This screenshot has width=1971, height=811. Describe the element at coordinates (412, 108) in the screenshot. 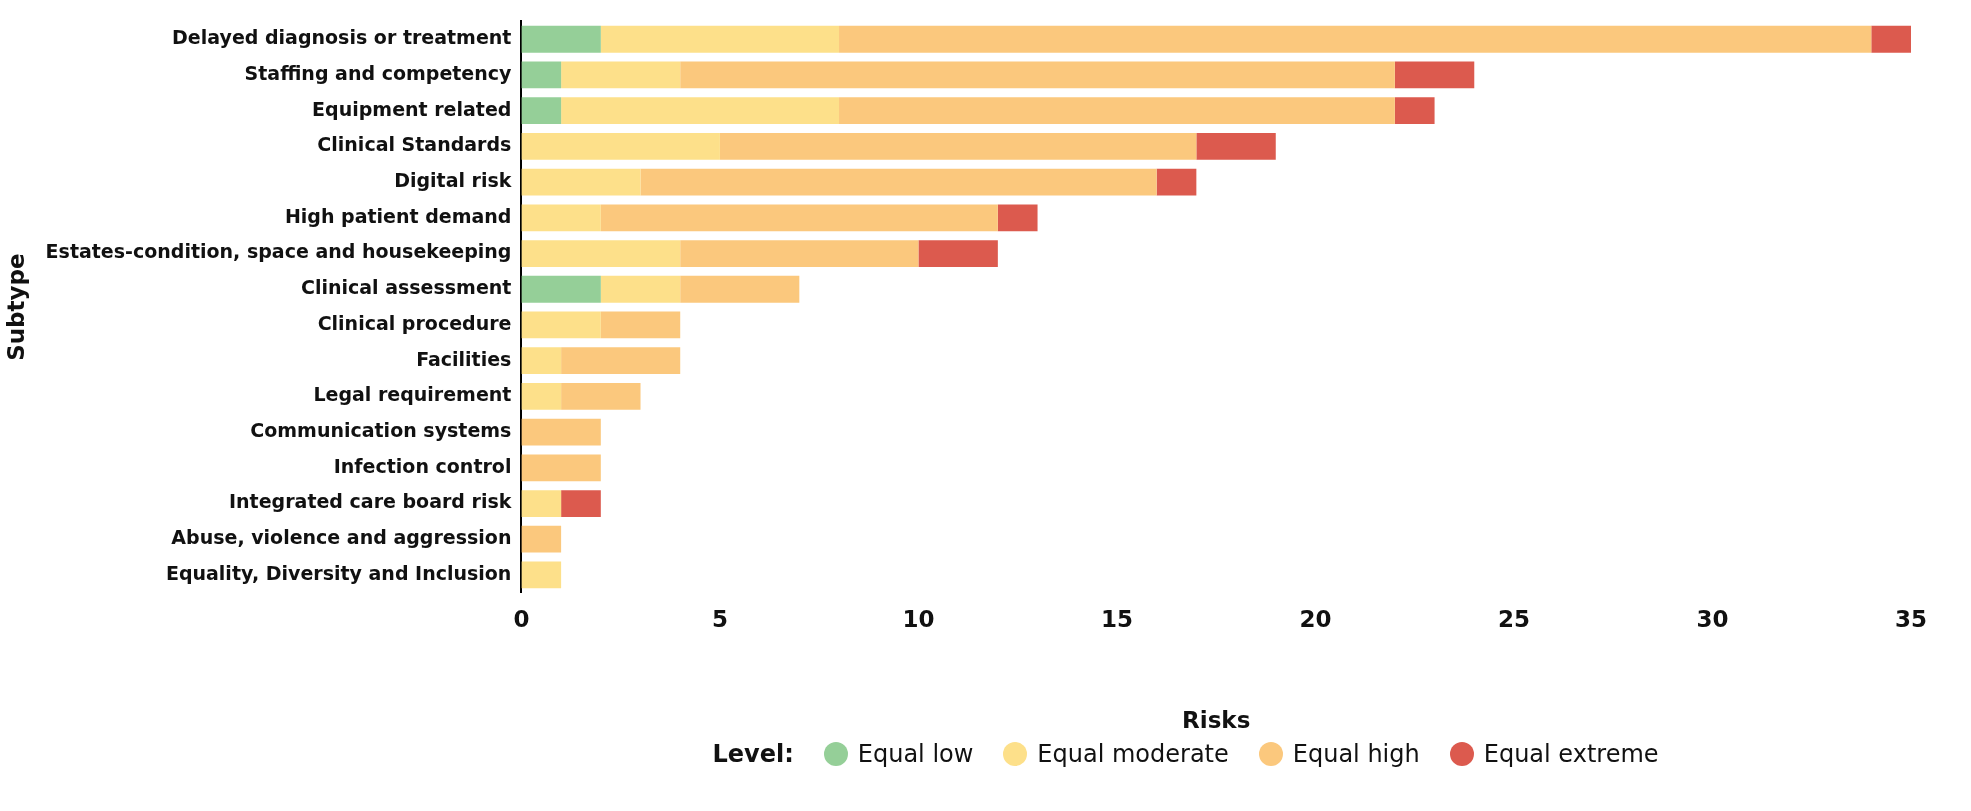

I see `y-tick-label: Equipment related` at that location.